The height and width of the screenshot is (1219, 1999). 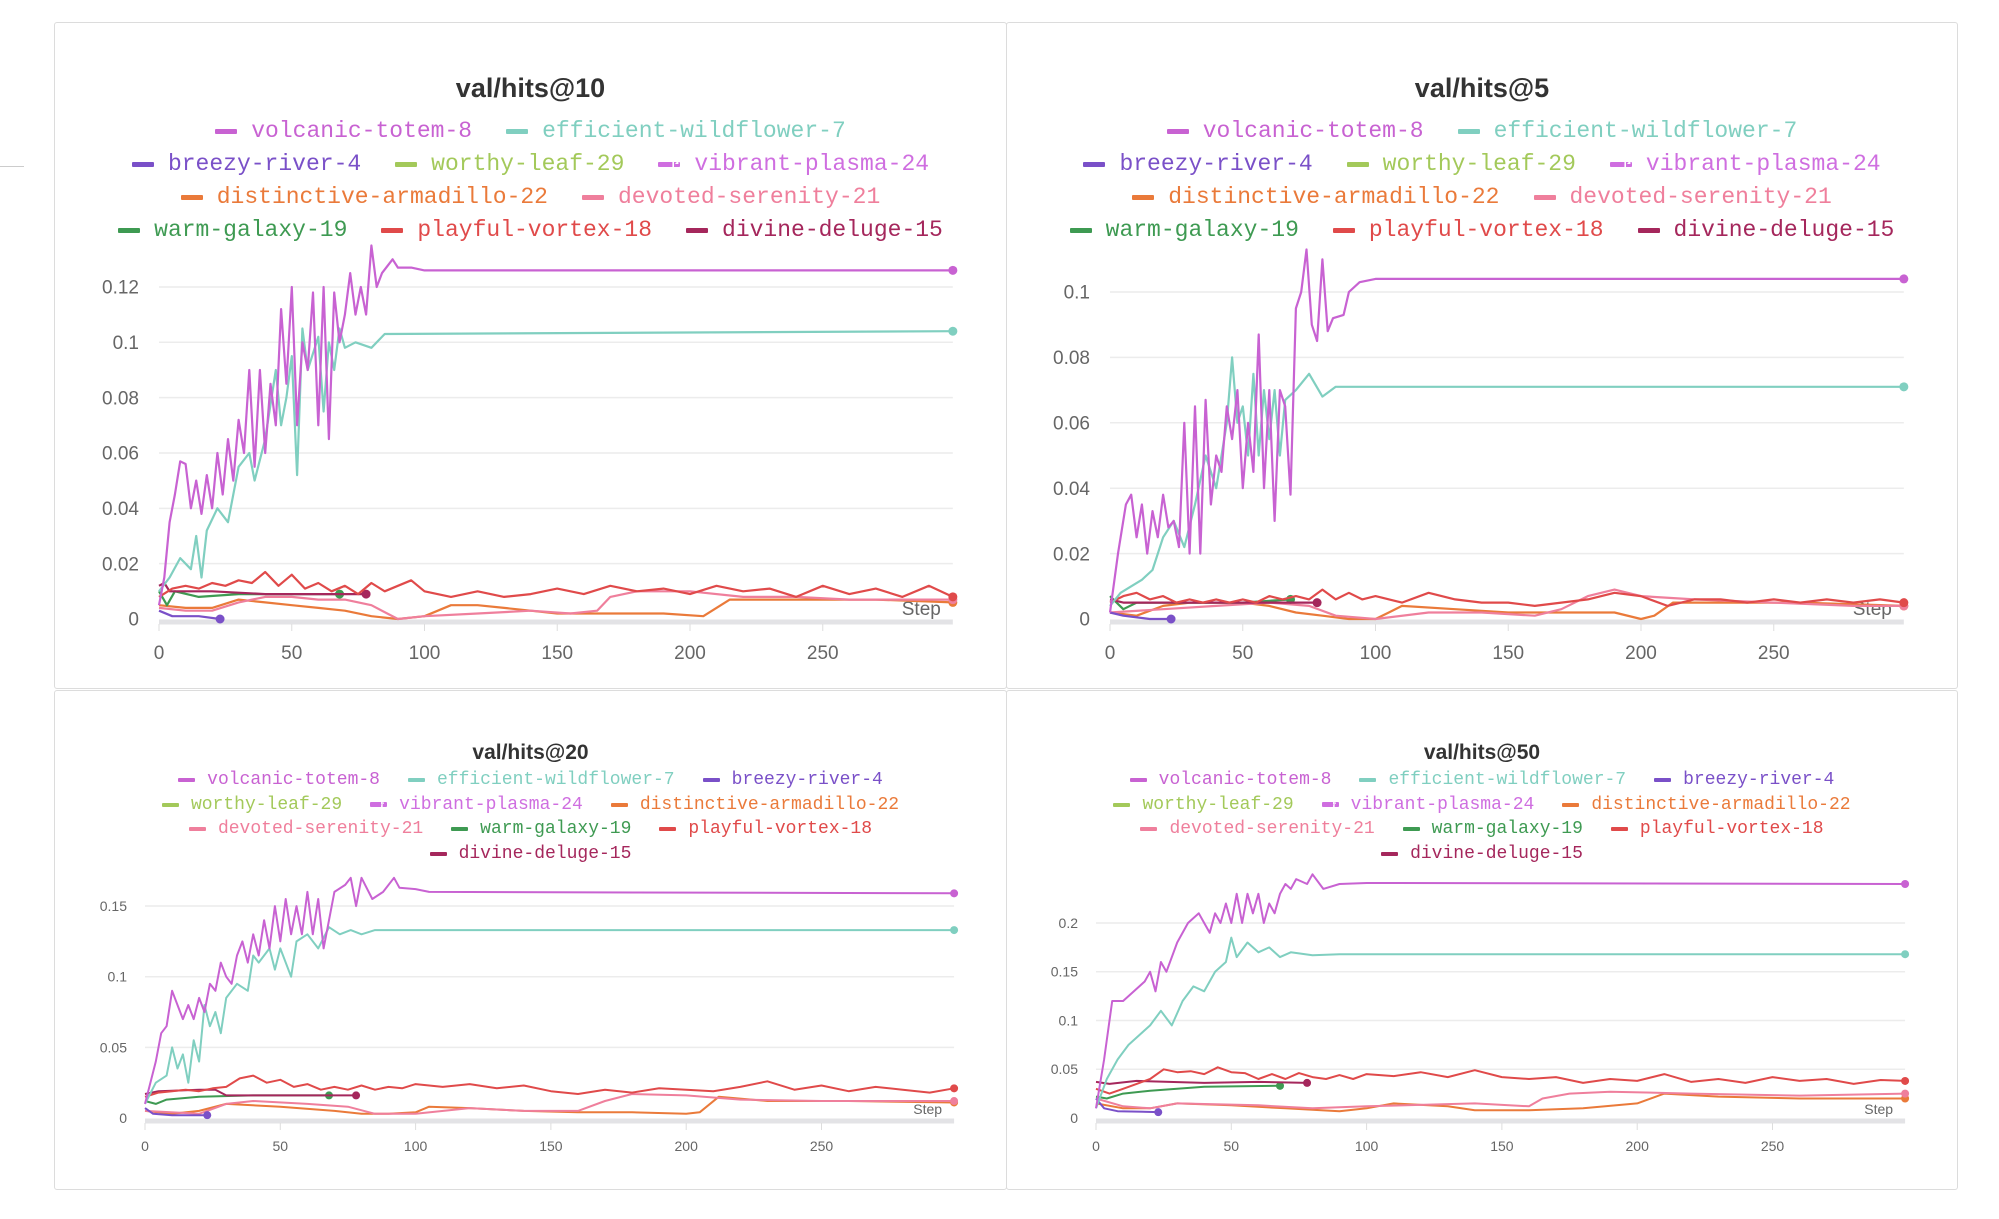 What do you see at coordinates (749, 197) in the screenshot?
I see `legend-label: devoted-serenity-21` at bounding box center [749, 197].